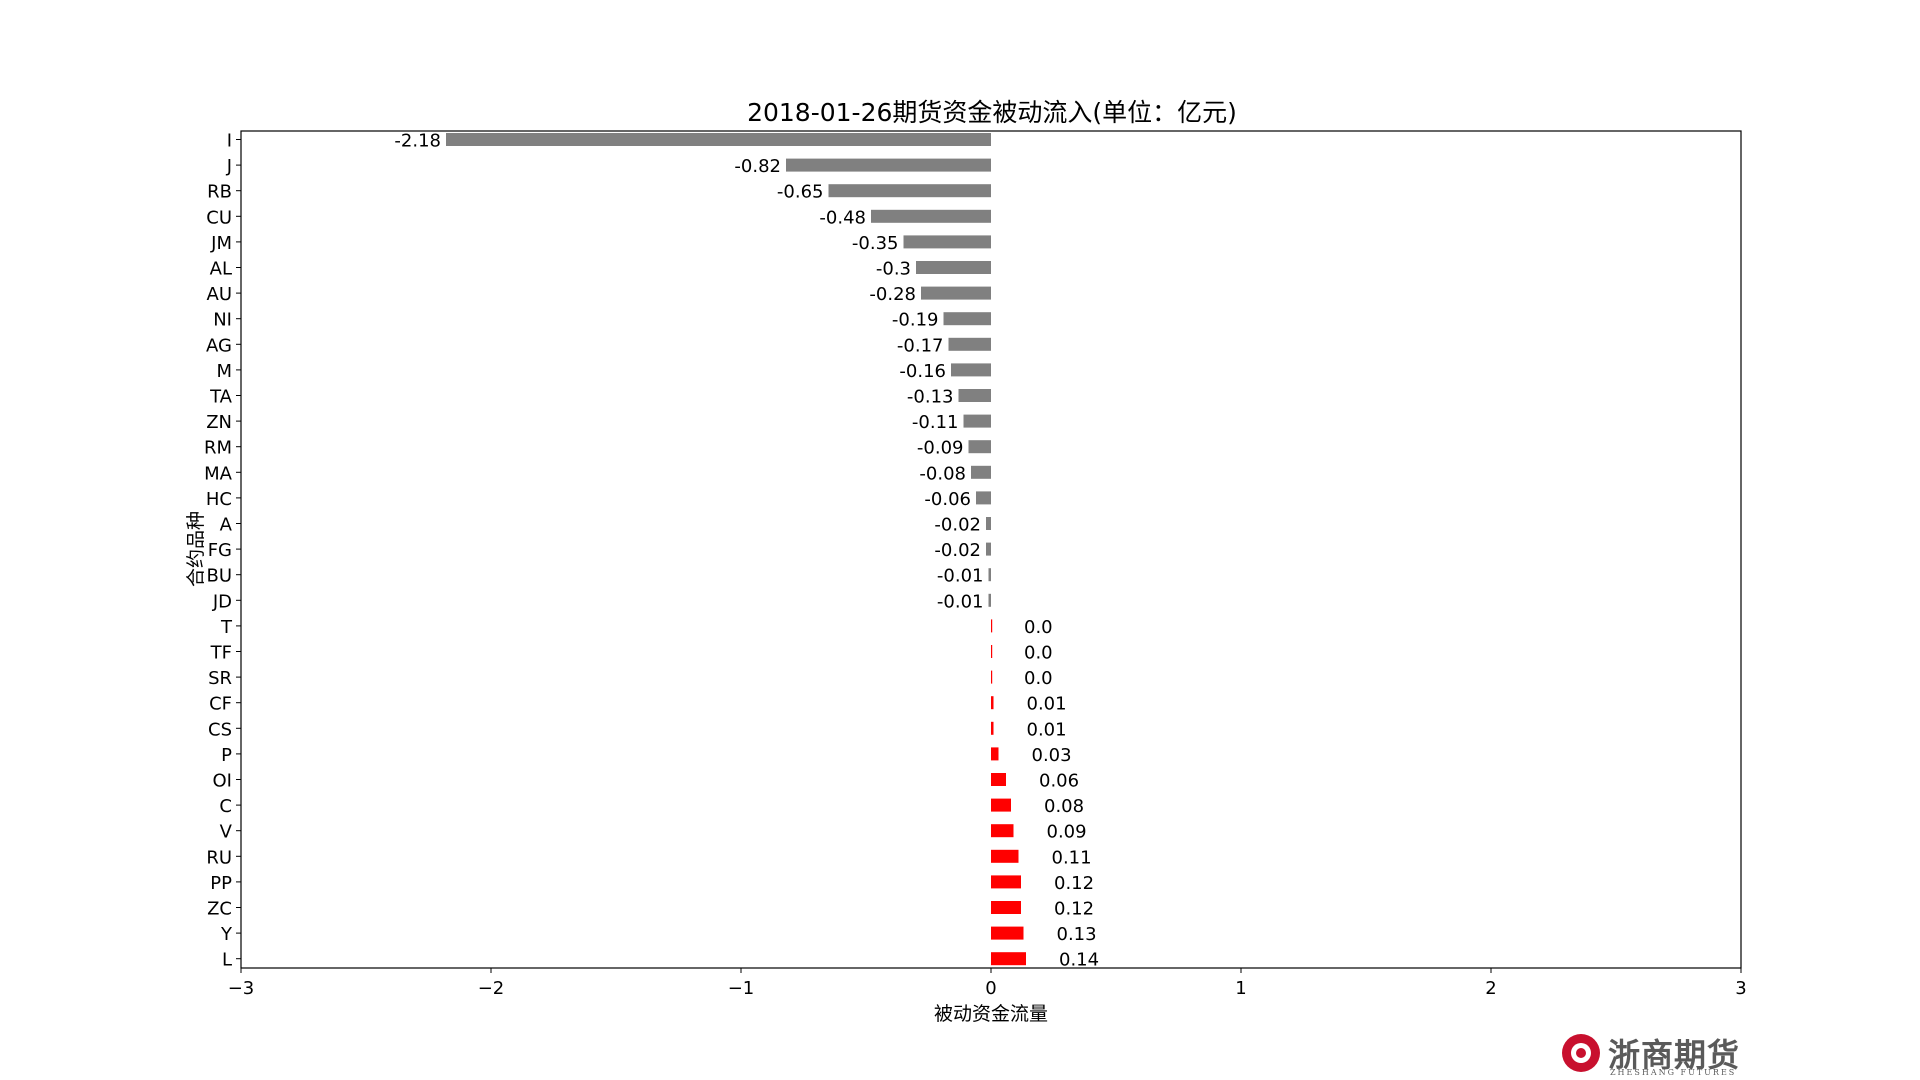 The height and width of the screenshot is (1080, 1920). I want to click on y-tick-label-MA: MA, so click(218, 473).